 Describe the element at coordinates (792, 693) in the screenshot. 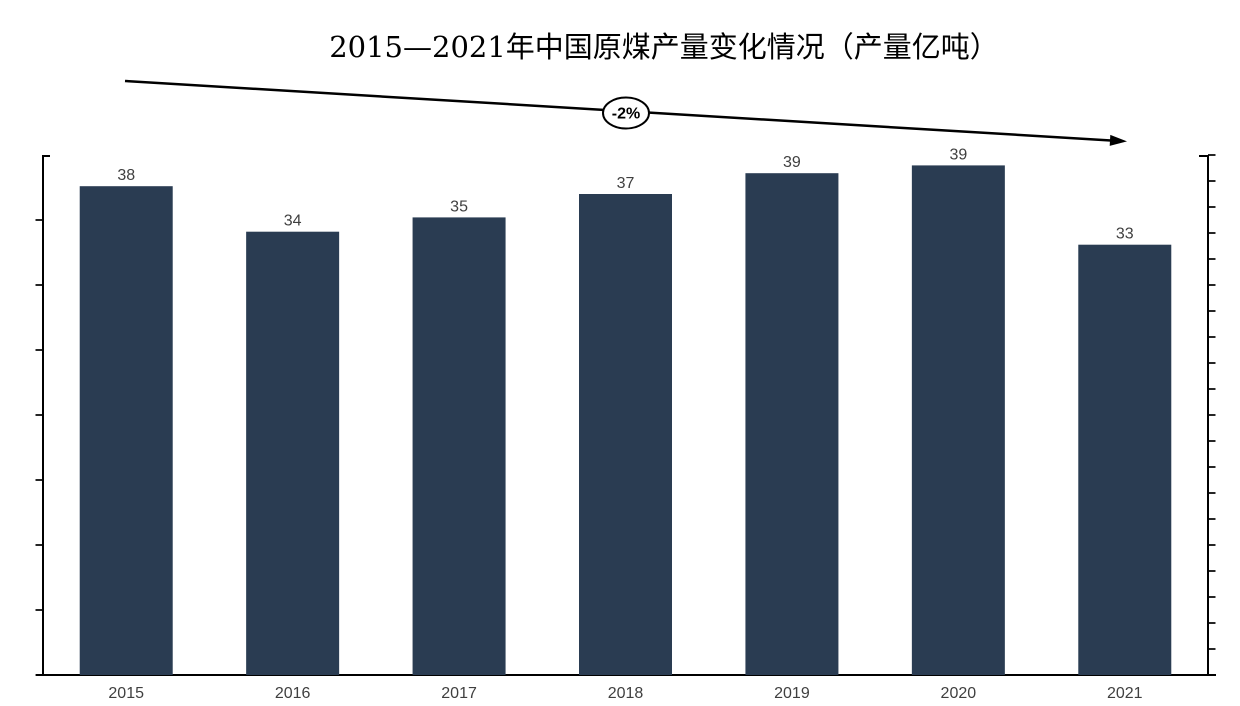

I see `x-axis-label-2019: 2019` at that location.